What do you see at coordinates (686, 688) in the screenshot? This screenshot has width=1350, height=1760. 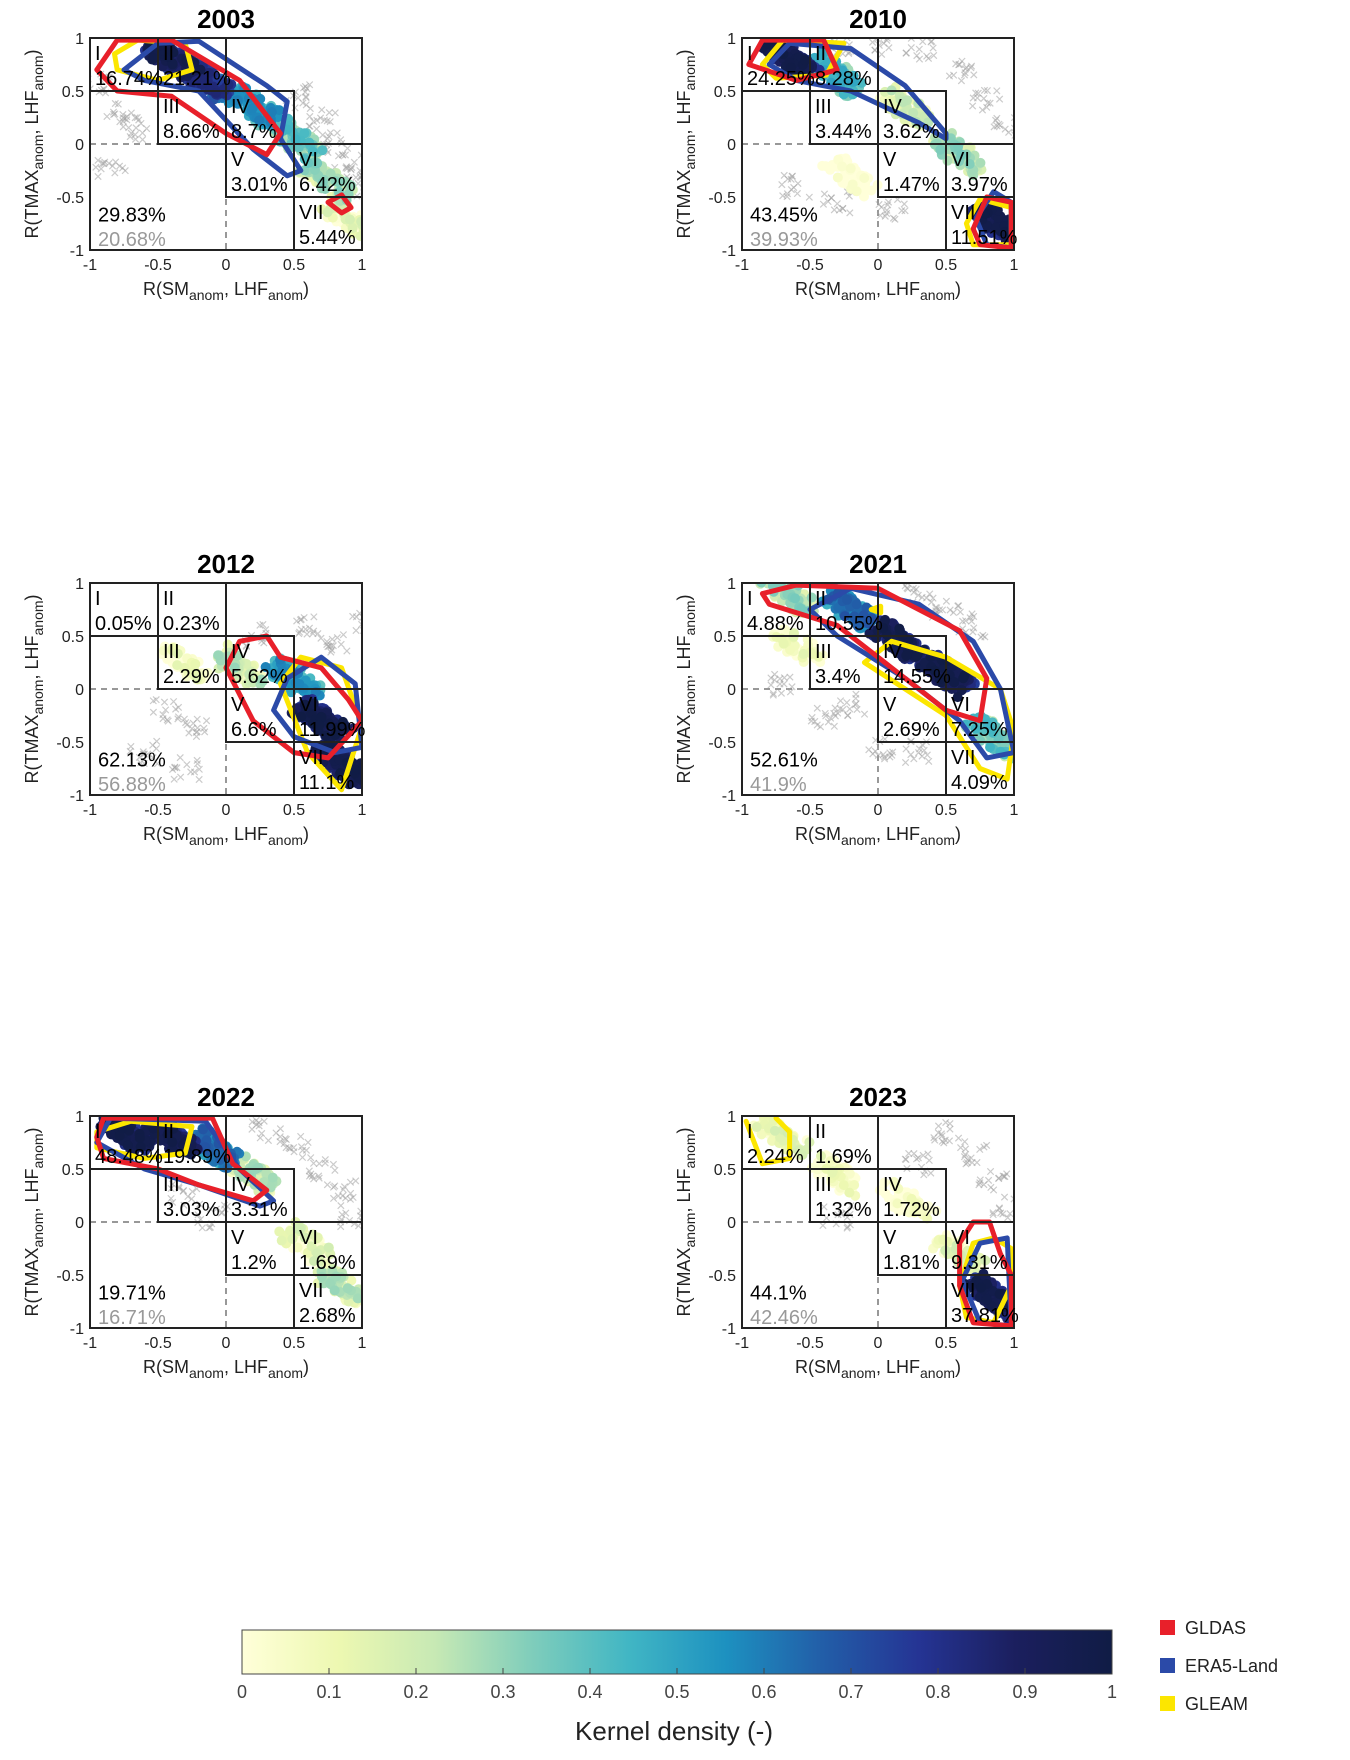 I see `y-axis-label: R(TMAXanom, LHFanom)` at bounding box center [686, 688].